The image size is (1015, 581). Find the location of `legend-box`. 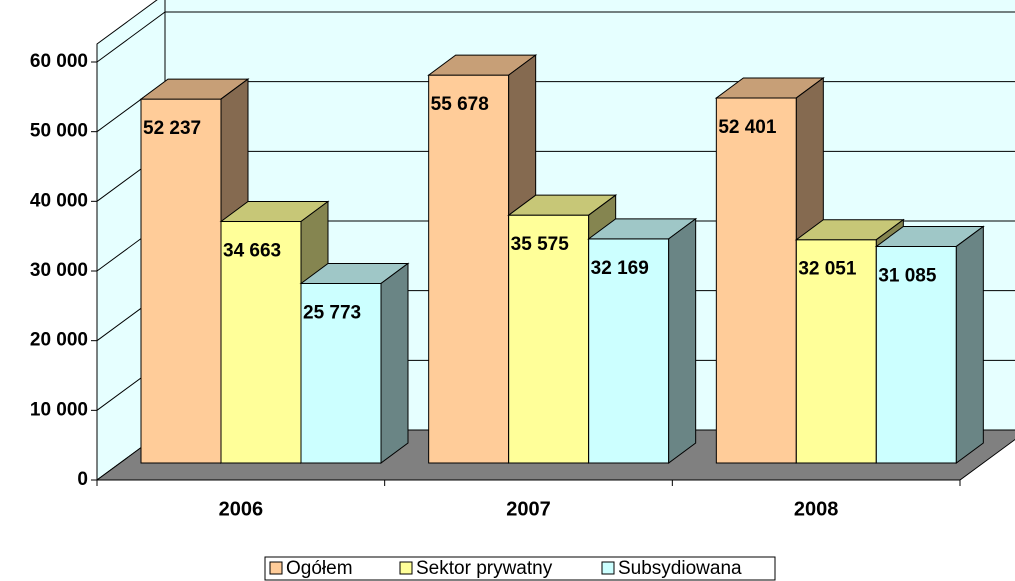

legend-box is located at coordinates (520, 568).